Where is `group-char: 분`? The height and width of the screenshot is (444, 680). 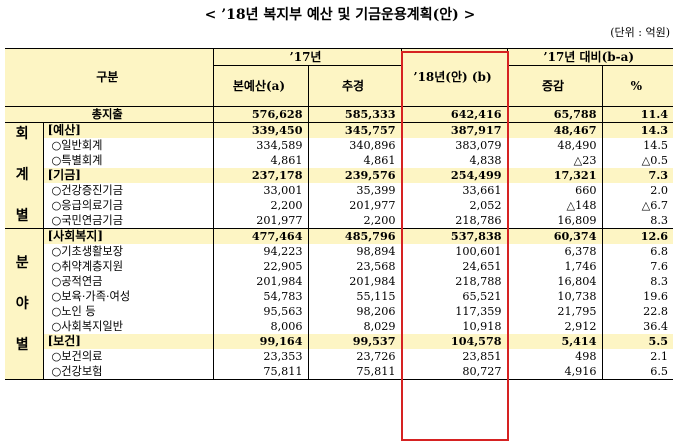 group-char: 분 is located at coordinates (22, 262).